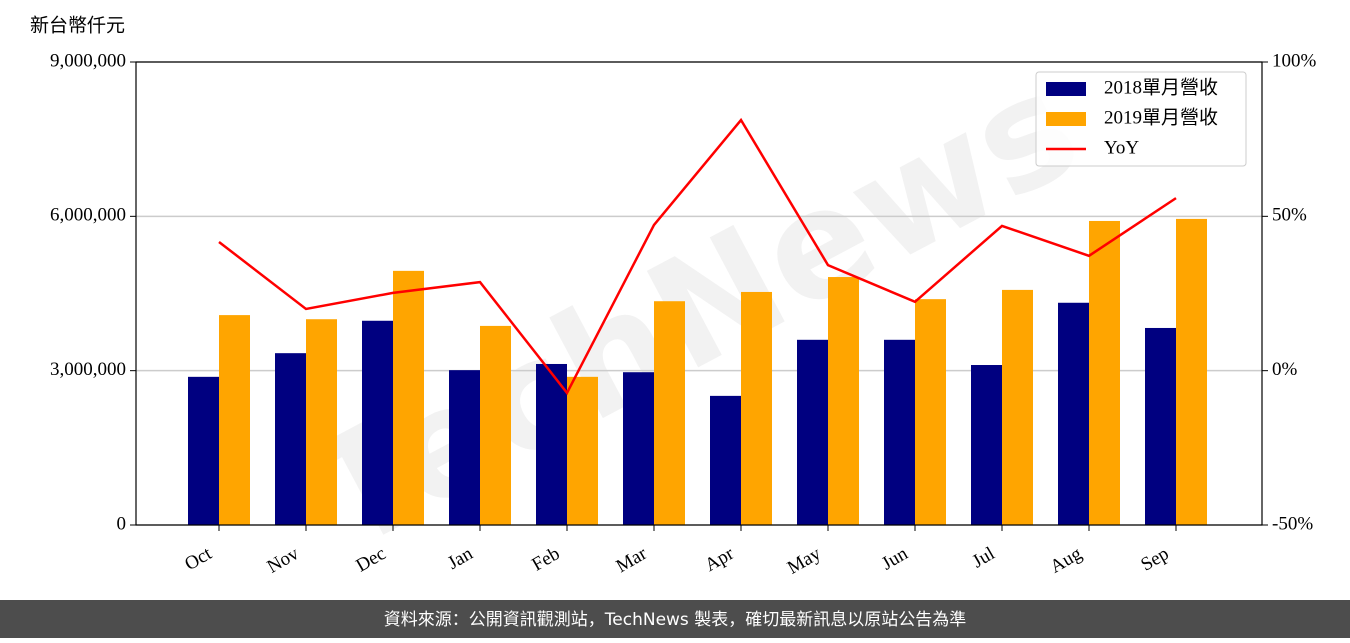  I want to click on x-tick-label: Apr, so click(719, 559).